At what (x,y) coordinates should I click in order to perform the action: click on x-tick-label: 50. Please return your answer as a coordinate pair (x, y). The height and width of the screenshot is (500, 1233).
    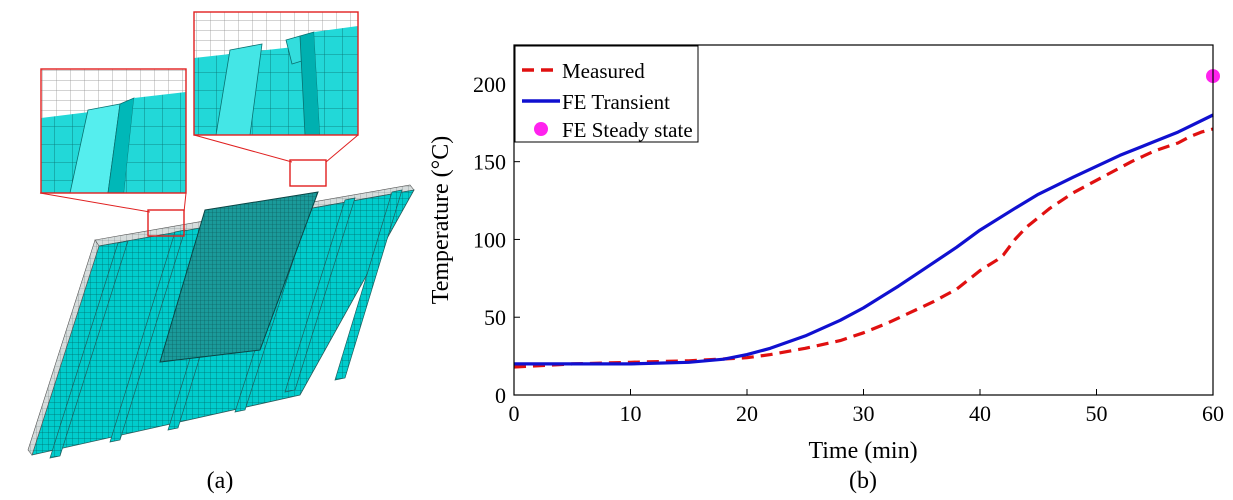
    Looking at the image, I should click on (1097, 413).